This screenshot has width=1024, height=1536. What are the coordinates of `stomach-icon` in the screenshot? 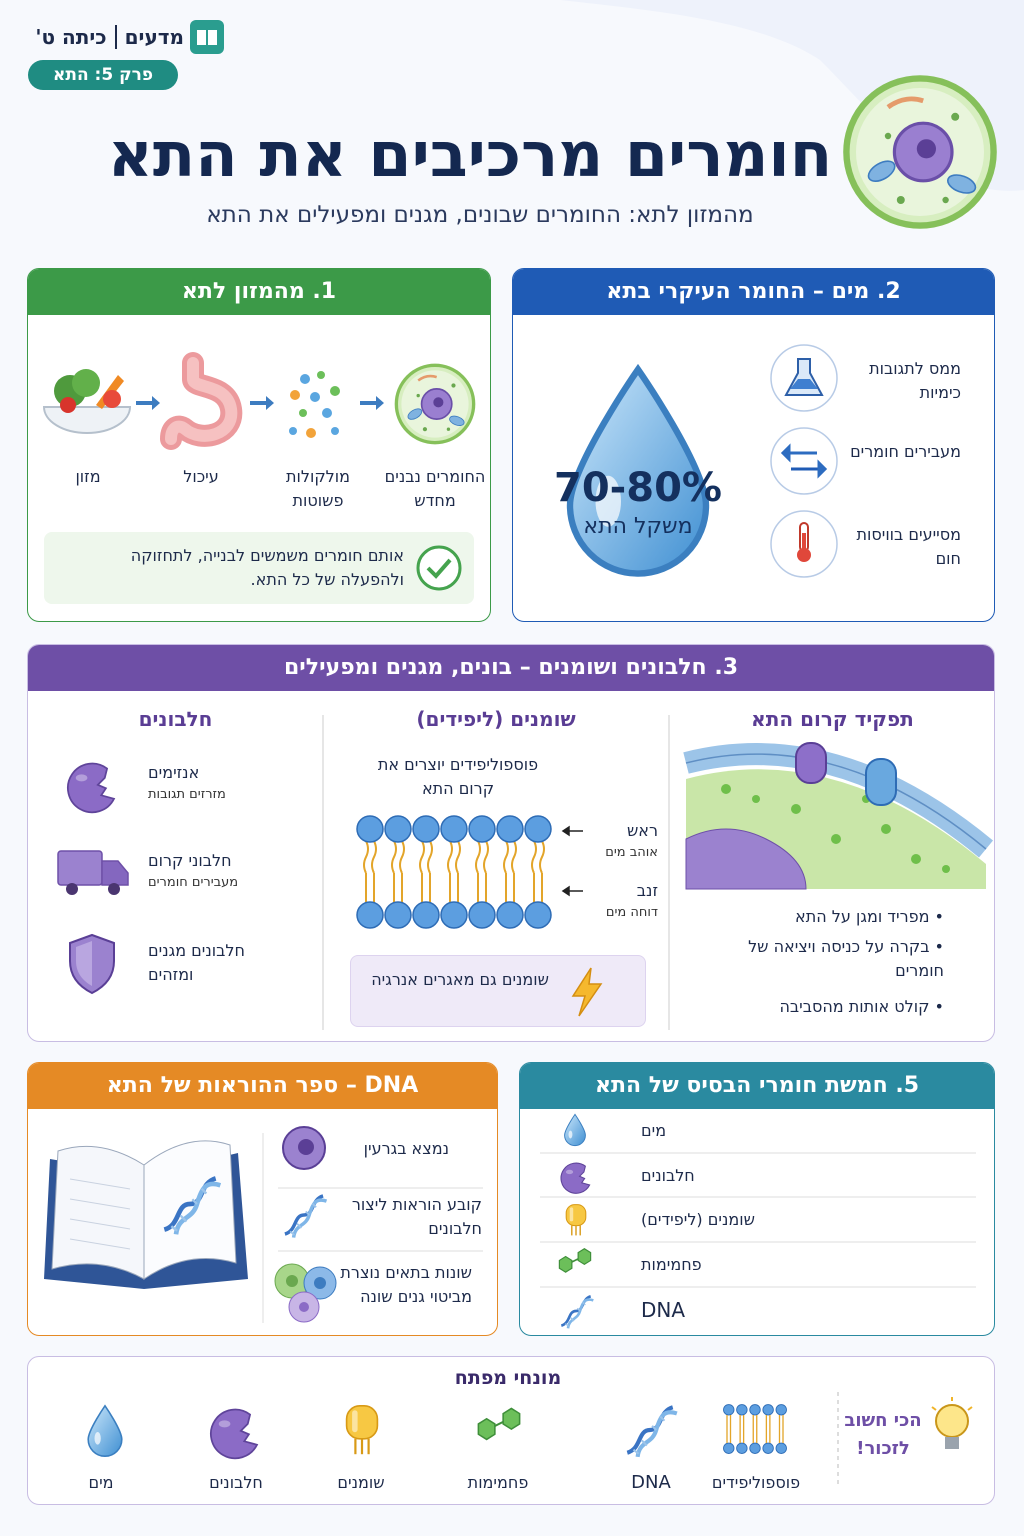 It's located at (201, 401).